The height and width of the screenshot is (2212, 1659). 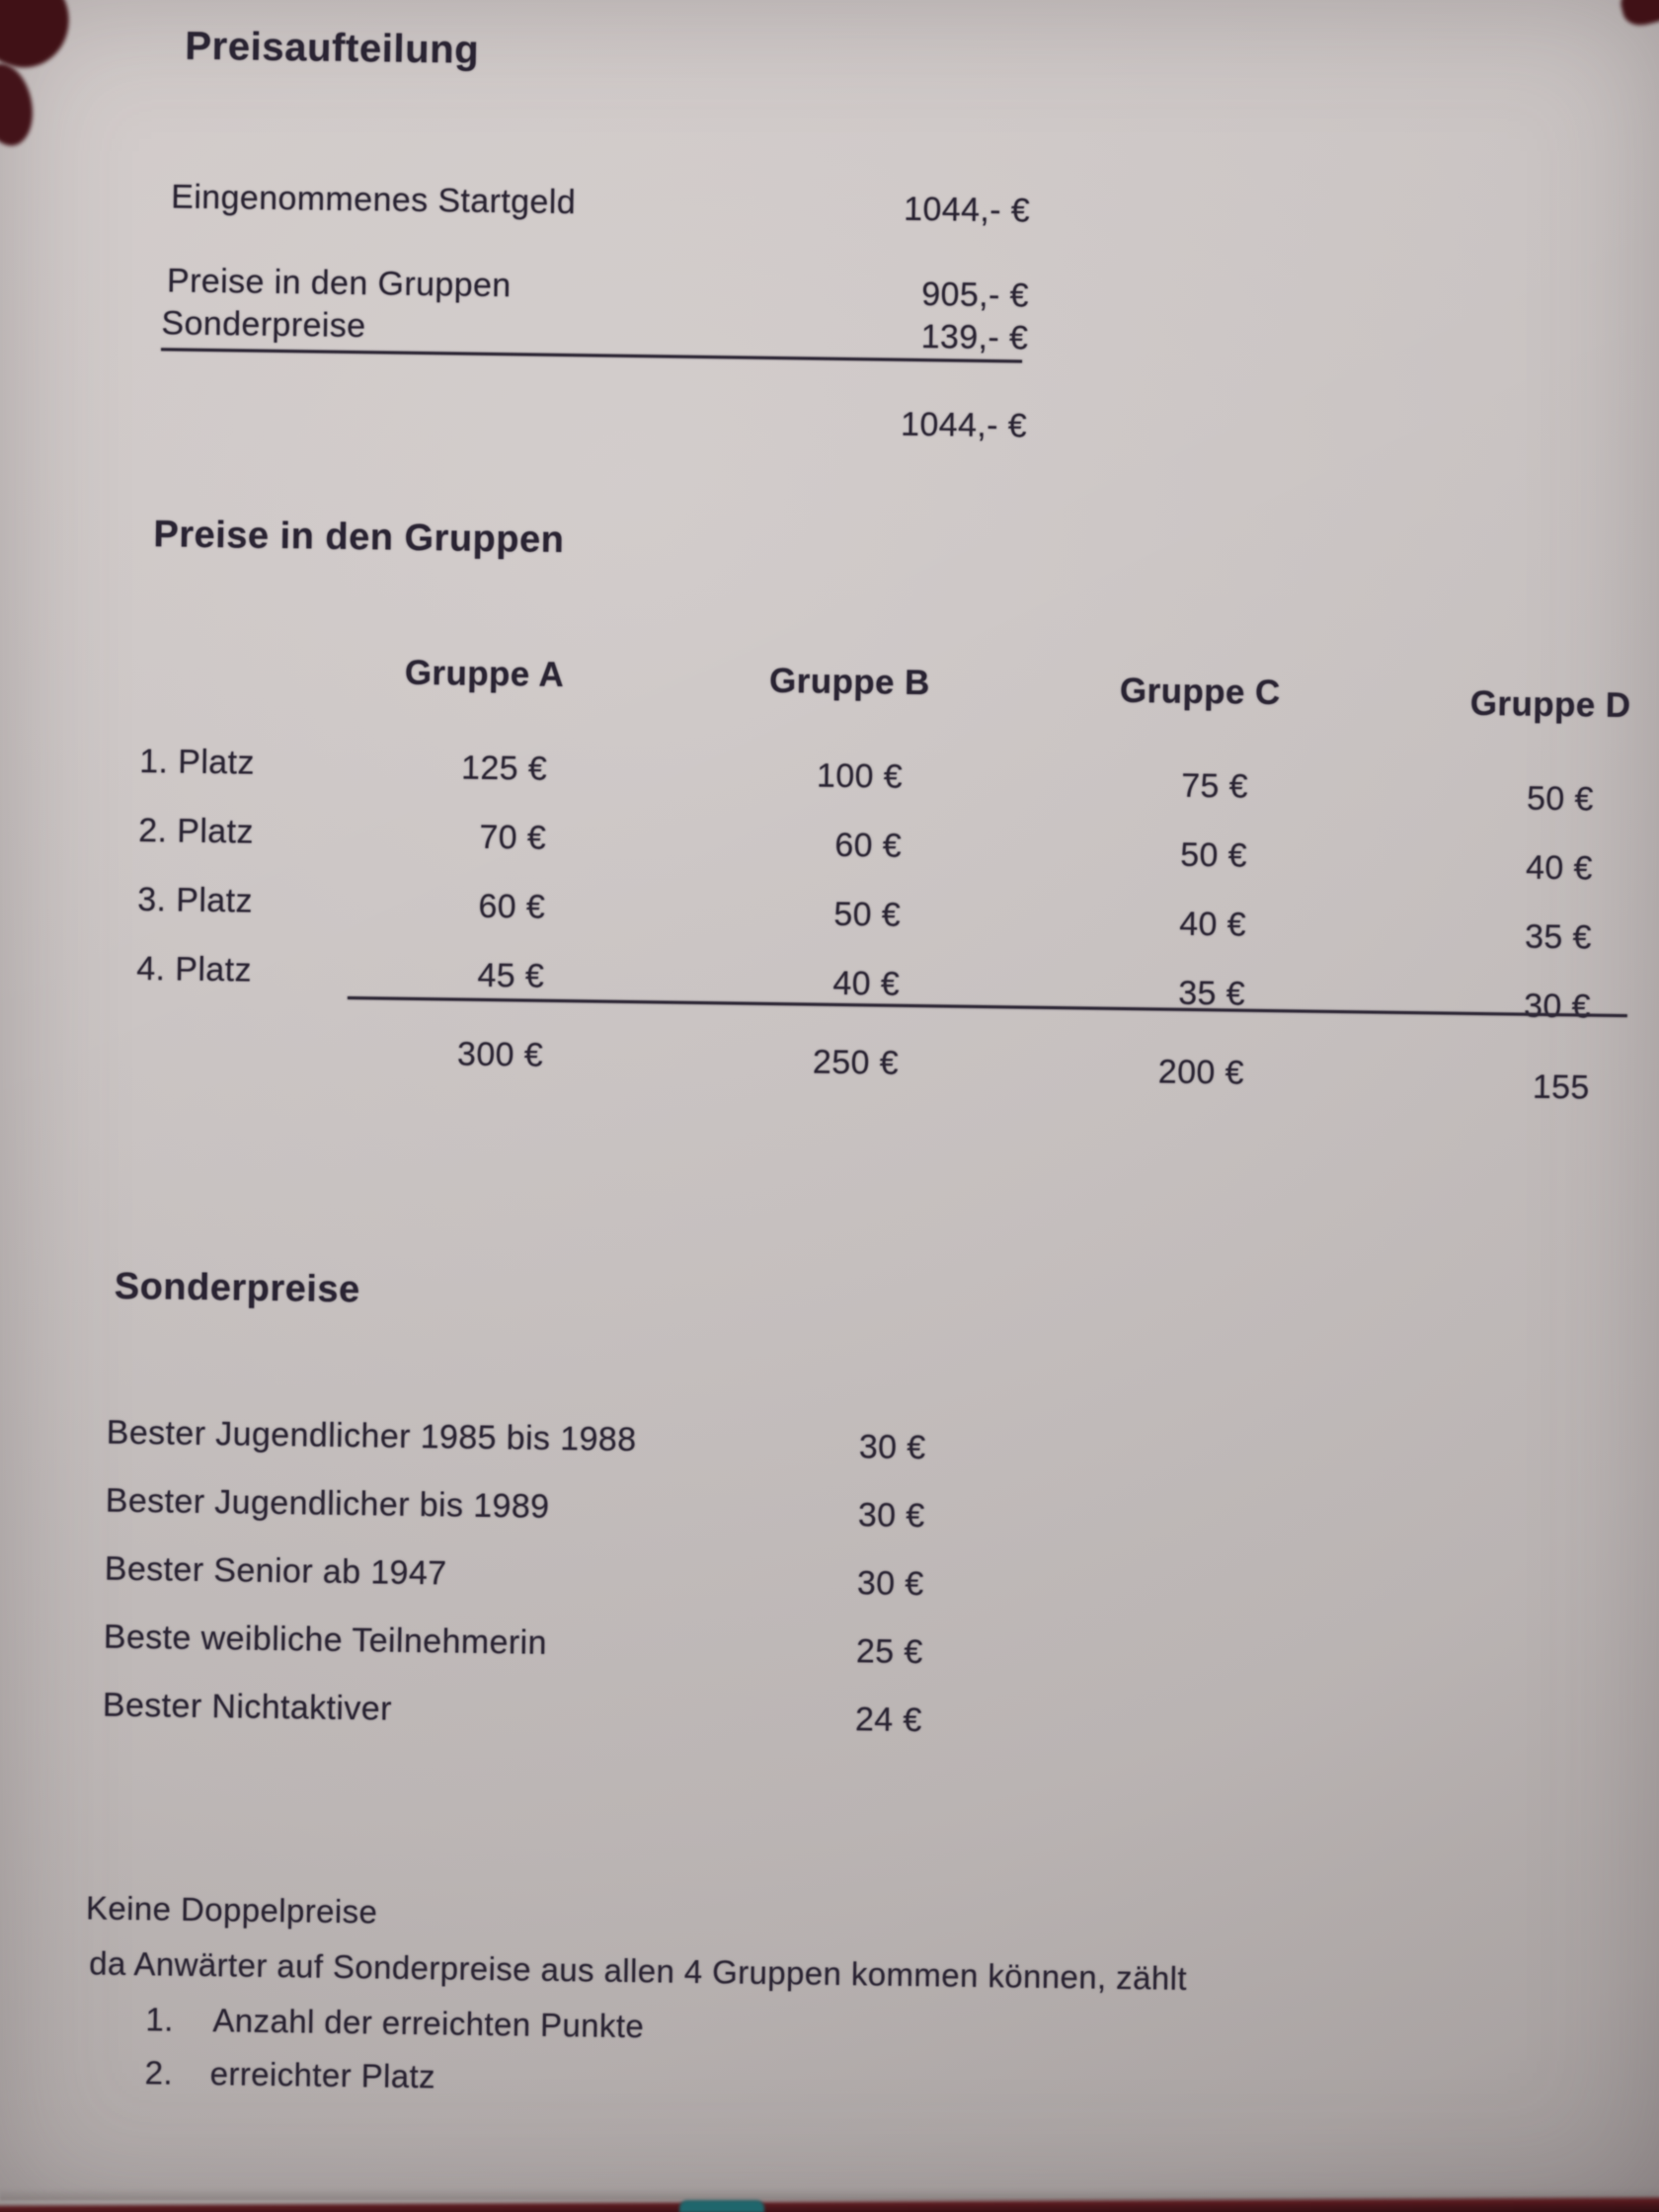 I want to click on table-total: 200 €, so click(x=1201, y=1073).